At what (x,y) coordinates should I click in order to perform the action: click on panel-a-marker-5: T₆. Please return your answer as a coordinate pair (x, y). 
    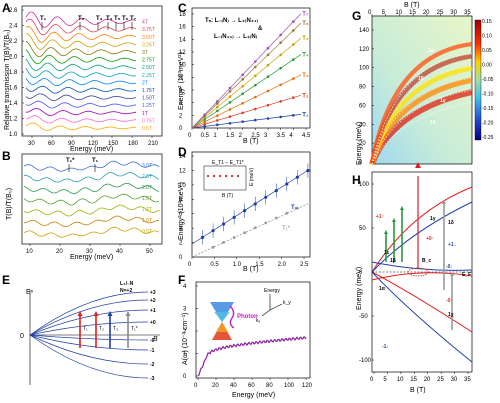
    Looking at the image, I should click on (125, 19).